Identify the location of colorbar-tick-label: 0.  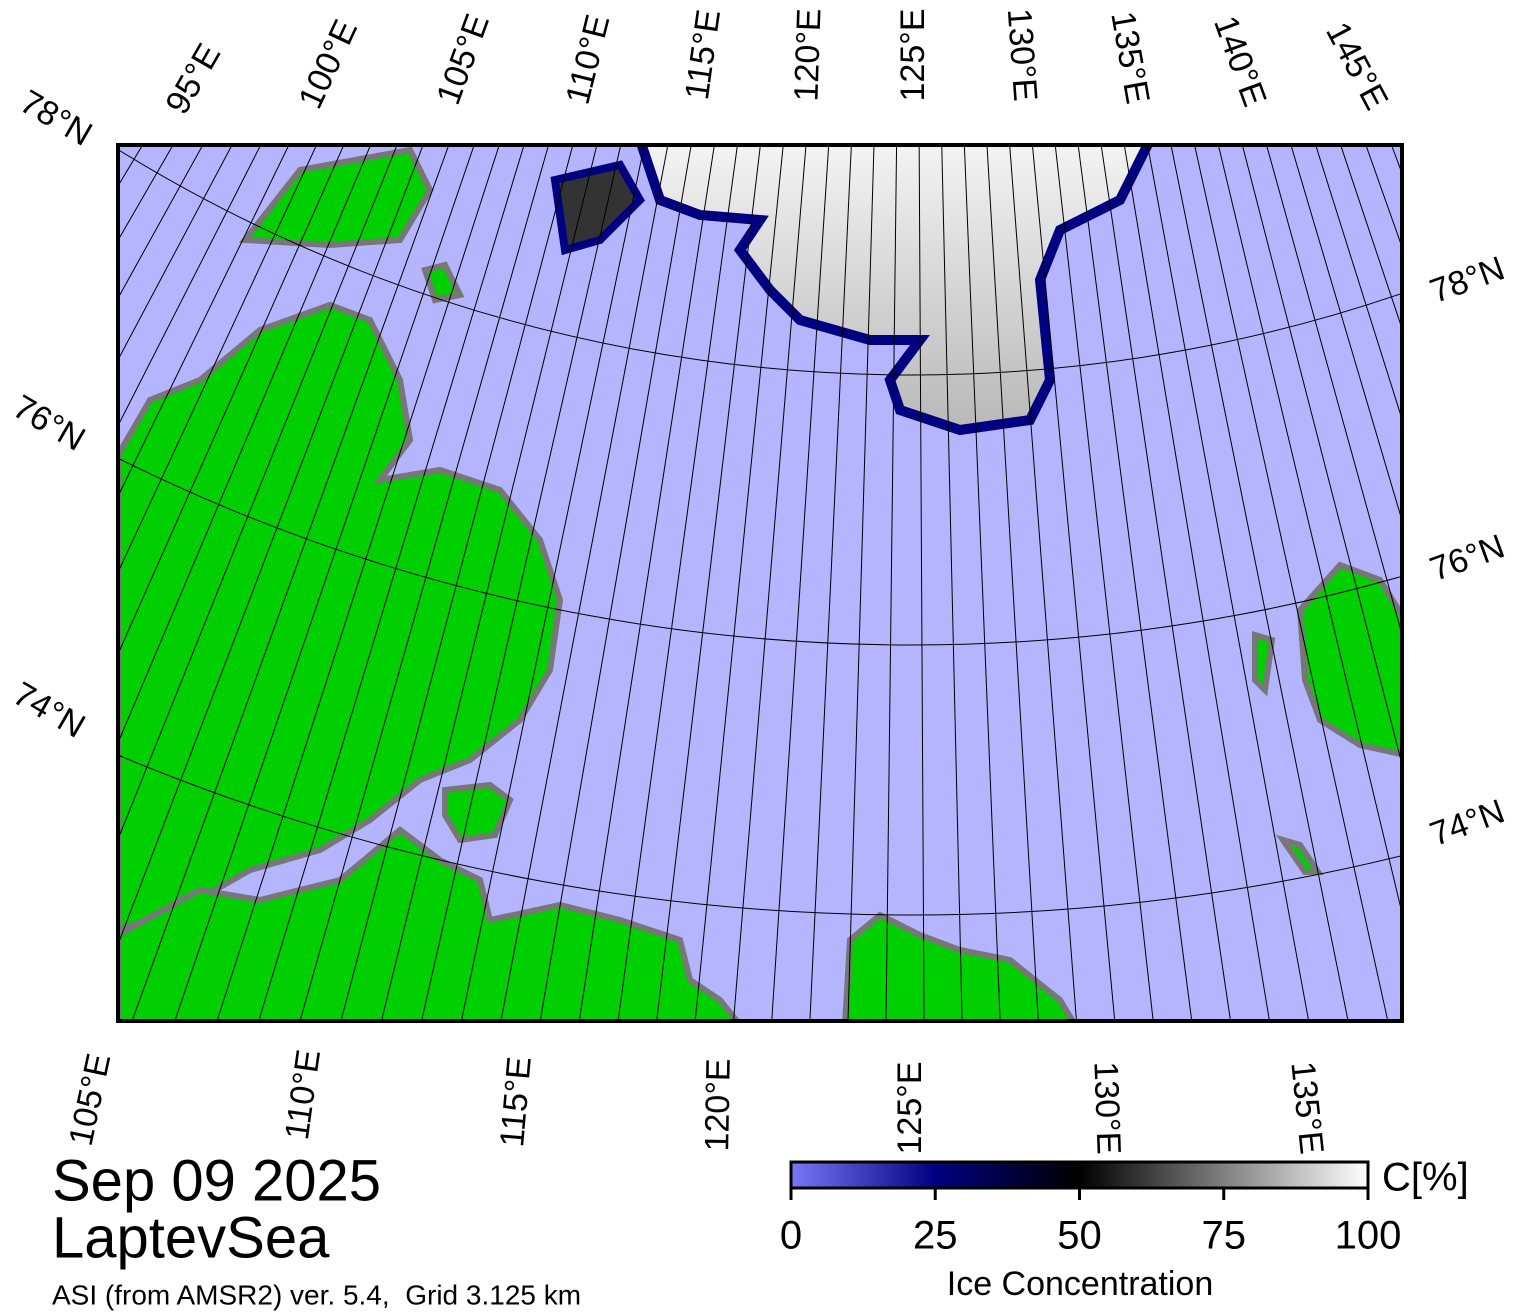
(791, 1236).